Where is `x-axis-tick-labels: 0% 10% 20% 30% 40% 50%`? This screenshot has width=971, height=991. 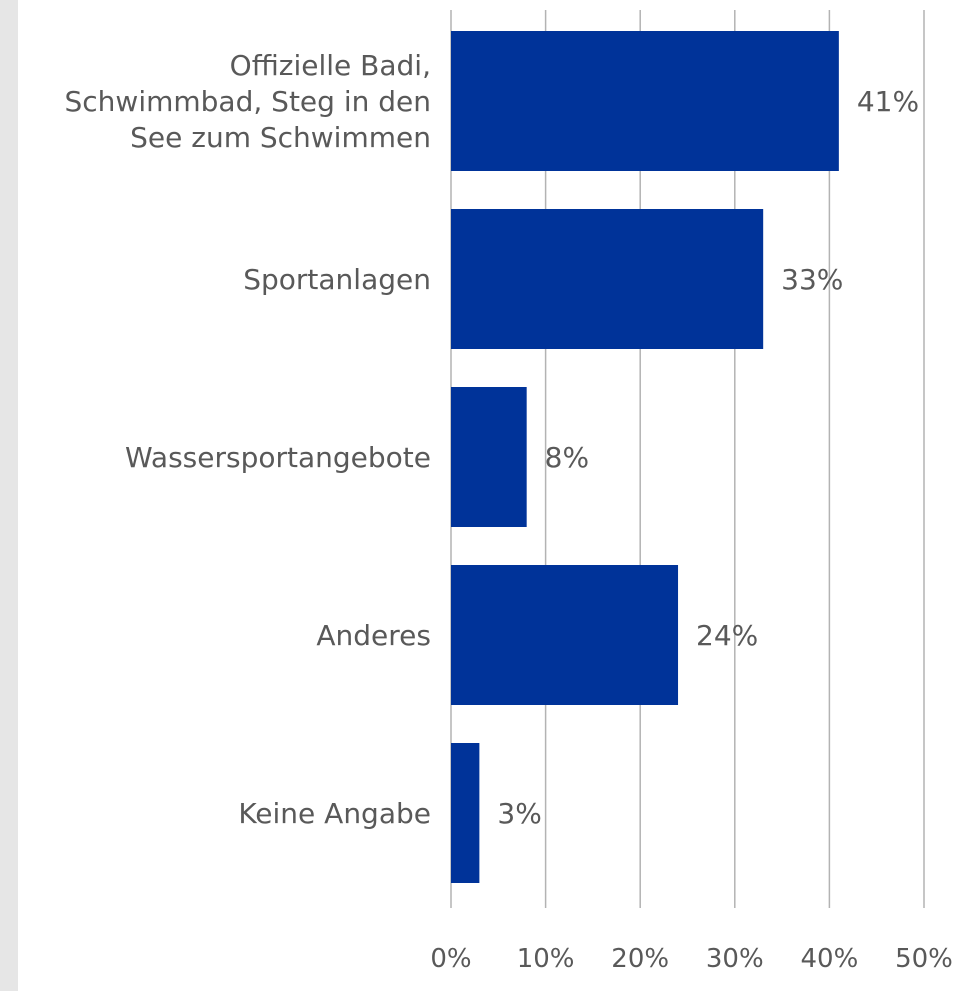
x-axis-tick-labels: 0% 10% 20% 30% 40% 50% is located at coordinates (691, 959).